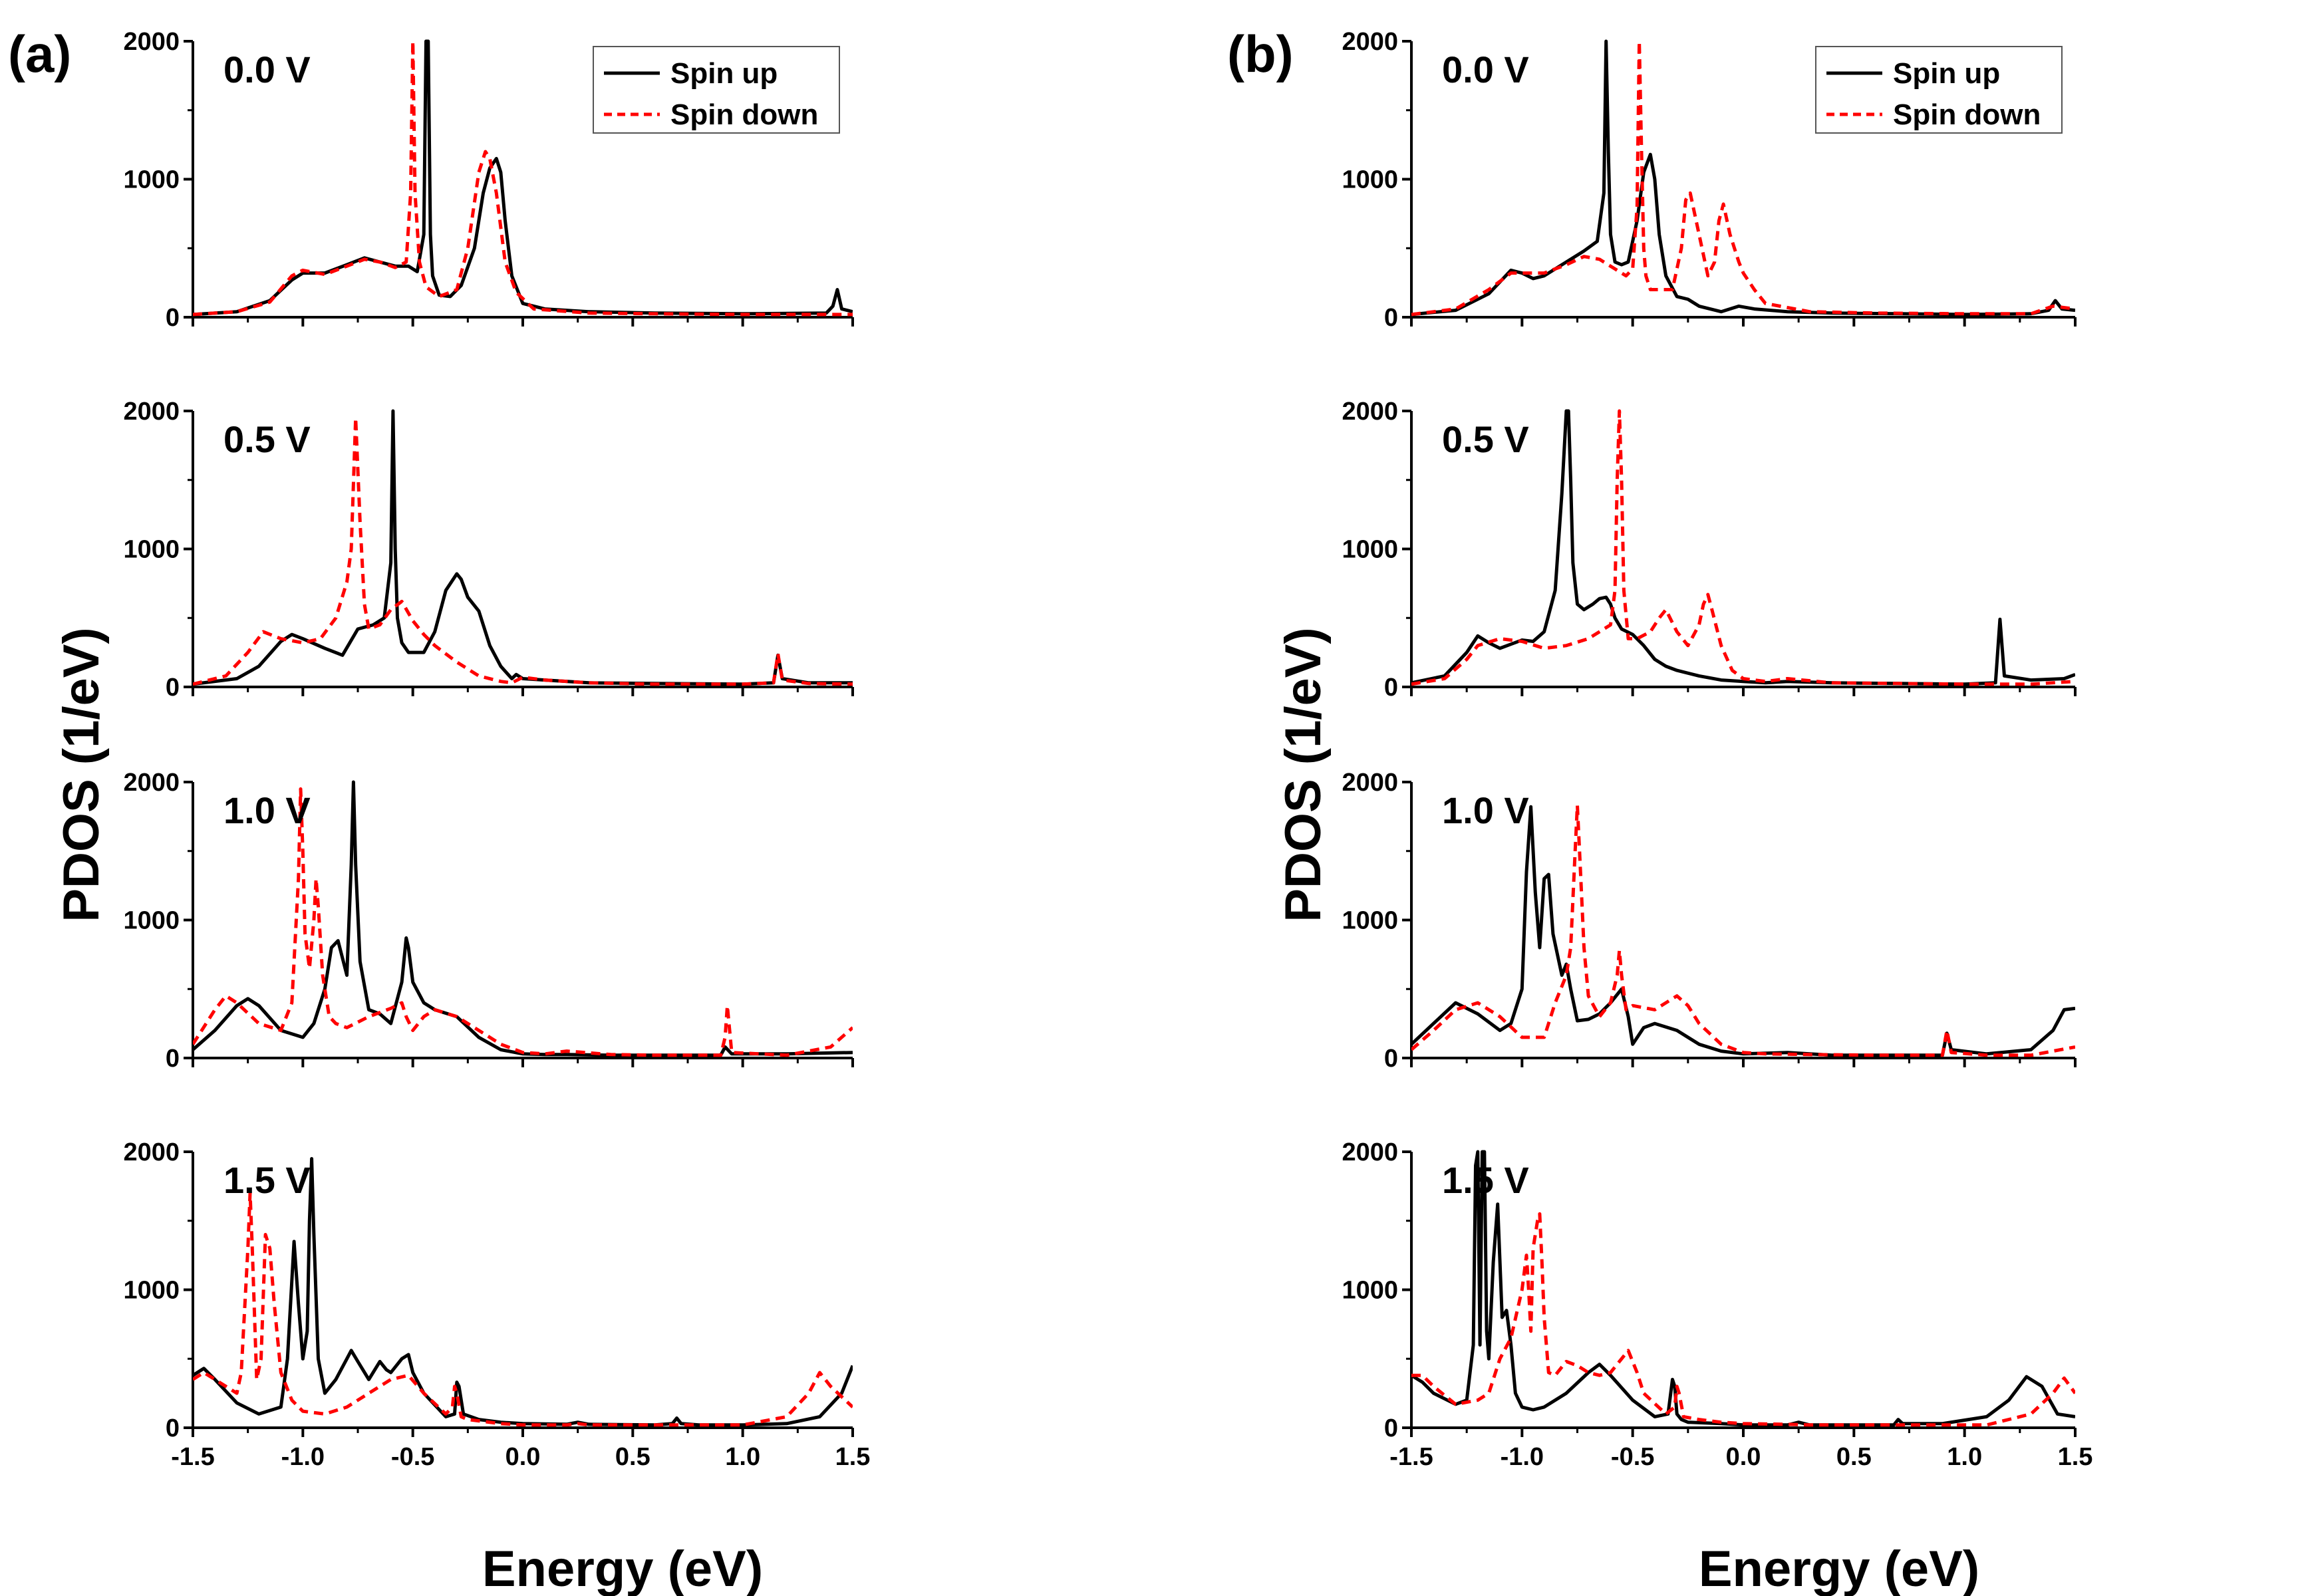  I want to click on panel-letter-a: (a), so click(39, 54).